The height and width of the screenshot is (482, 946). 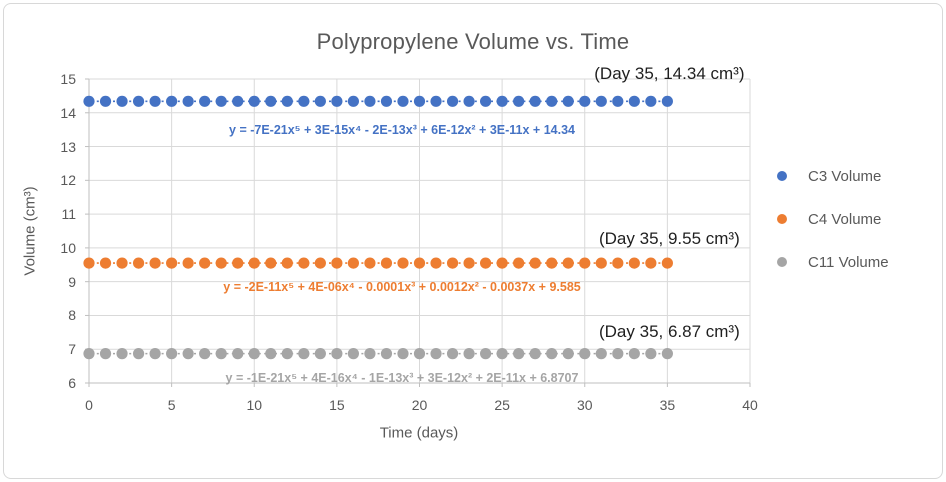 I want to click on series-c4-volume, so click(x=378, y=263).